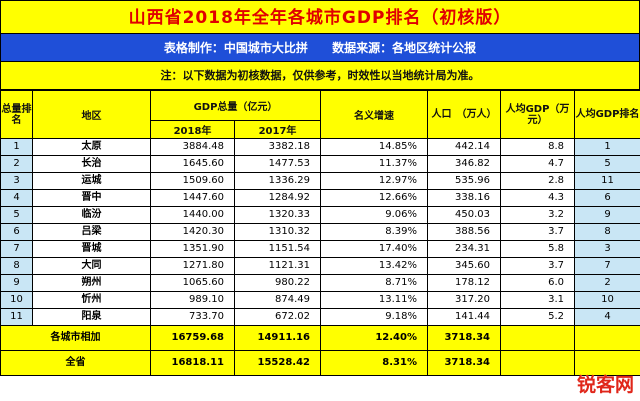 This screenshot has height=401, width=640. I want to click on total-growth: 12.40%, so click(374, 338).